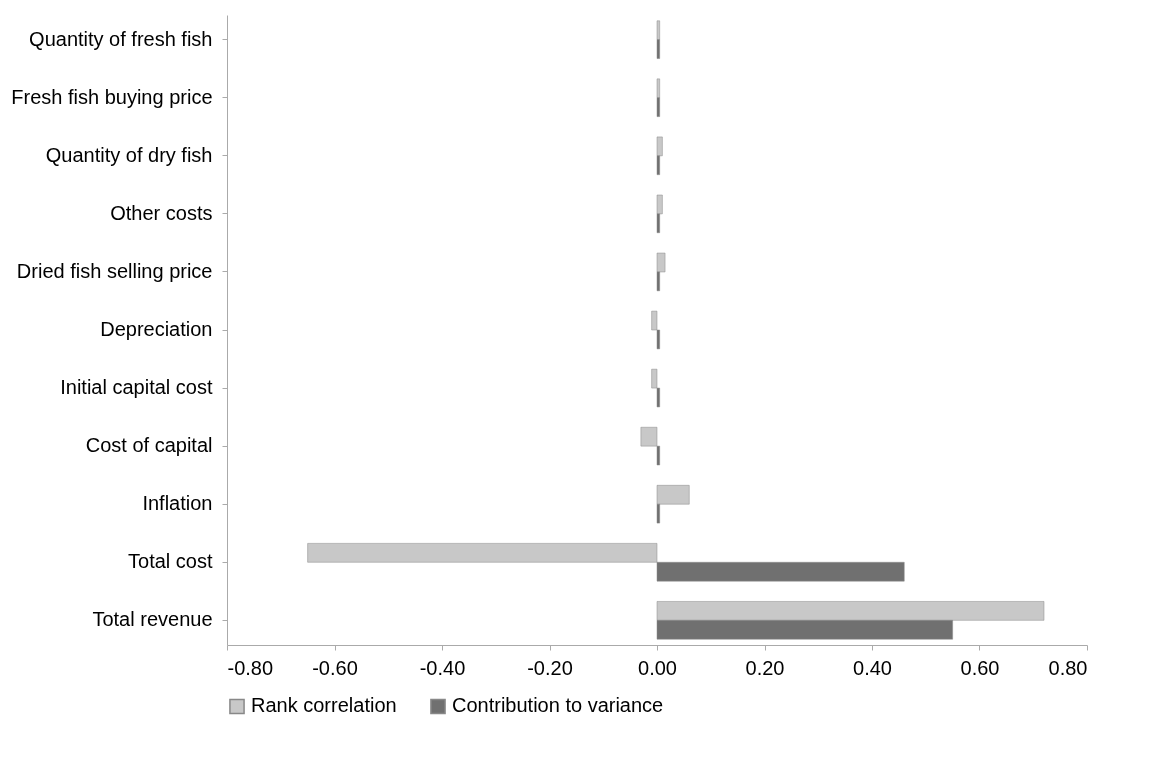 Image resolution: width=1150 pixels, height=775 pixels. Describe the element at coordinates (152, 619) in the screenshot. I see `y-tick-label: Total revenue` at that location.